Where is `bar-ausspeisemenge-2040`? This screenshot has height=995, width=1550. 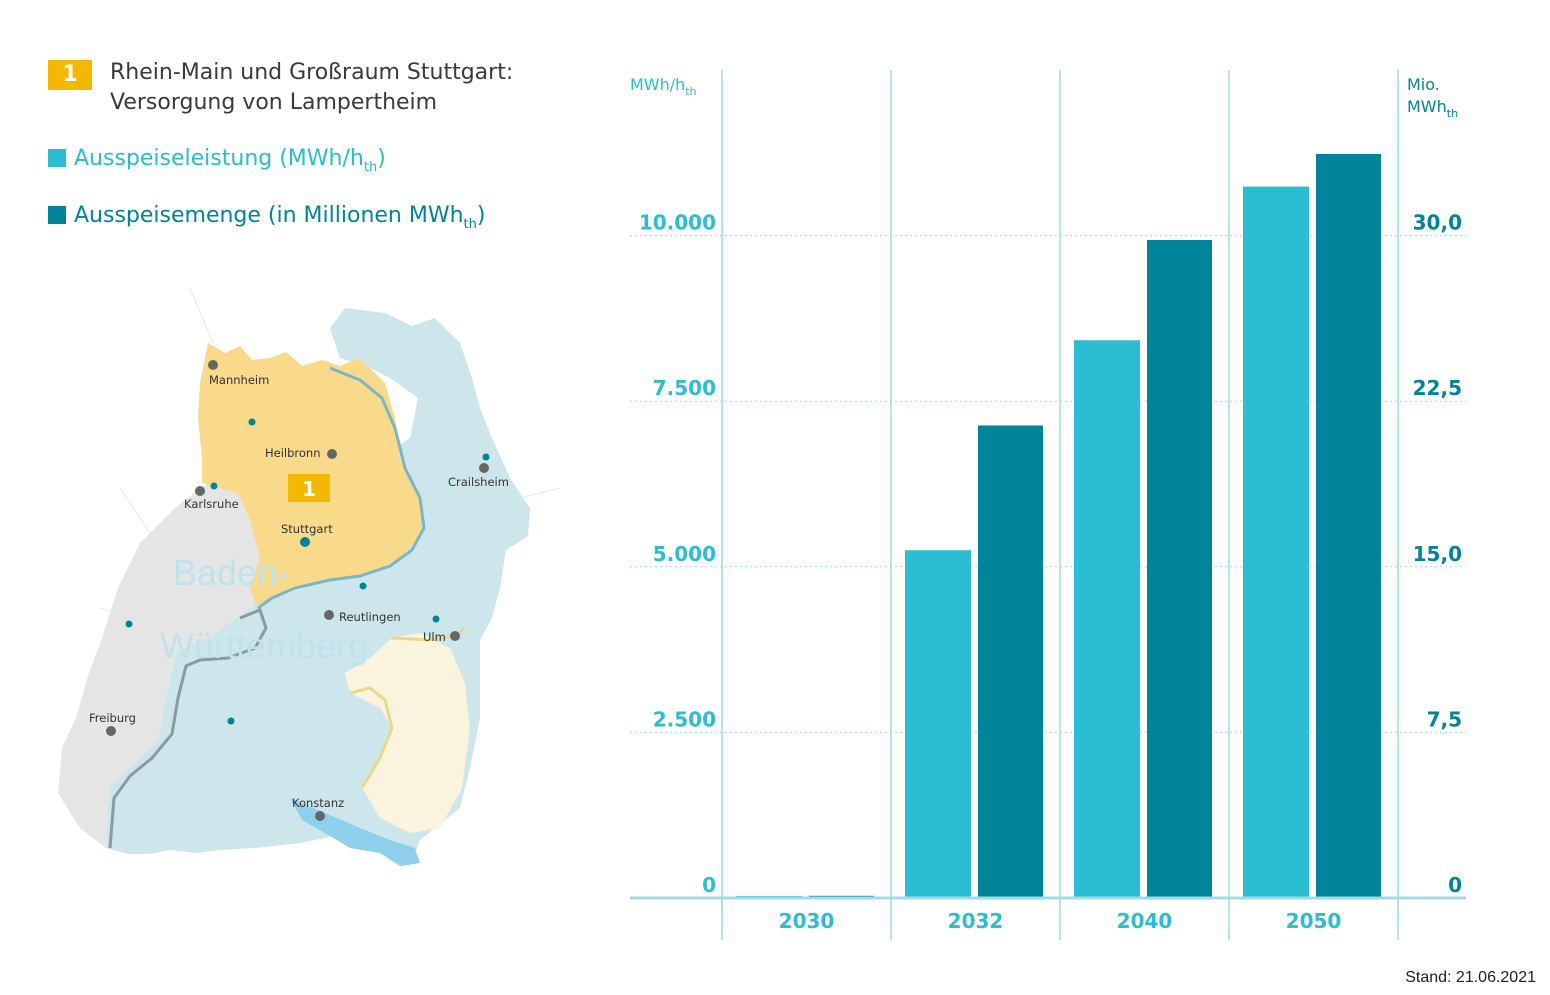 bar-ausspeisemenge-2040 is located at coordinates (1179, 569).